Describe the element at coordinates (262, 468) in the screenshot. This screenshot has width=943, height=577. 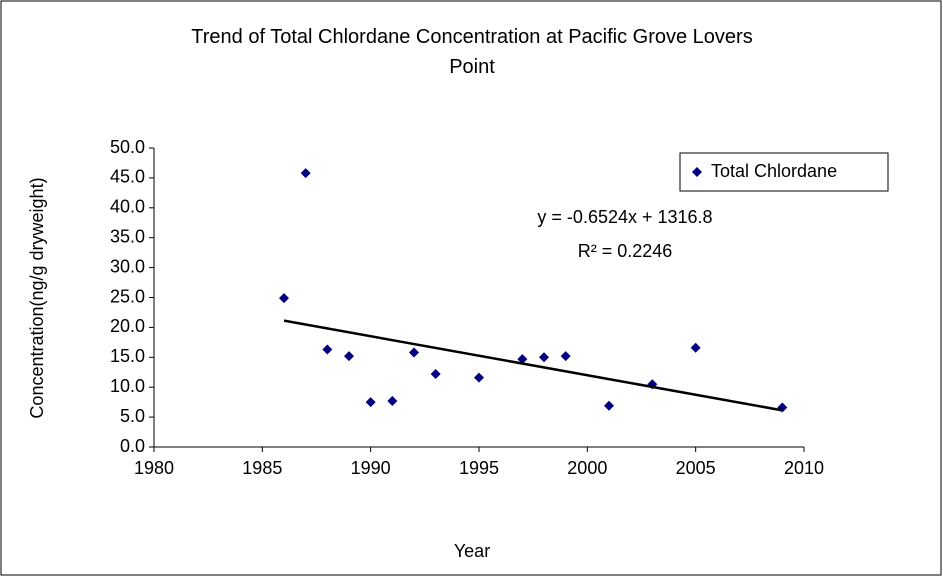
I see `x-tick-label: 1985` at that location.